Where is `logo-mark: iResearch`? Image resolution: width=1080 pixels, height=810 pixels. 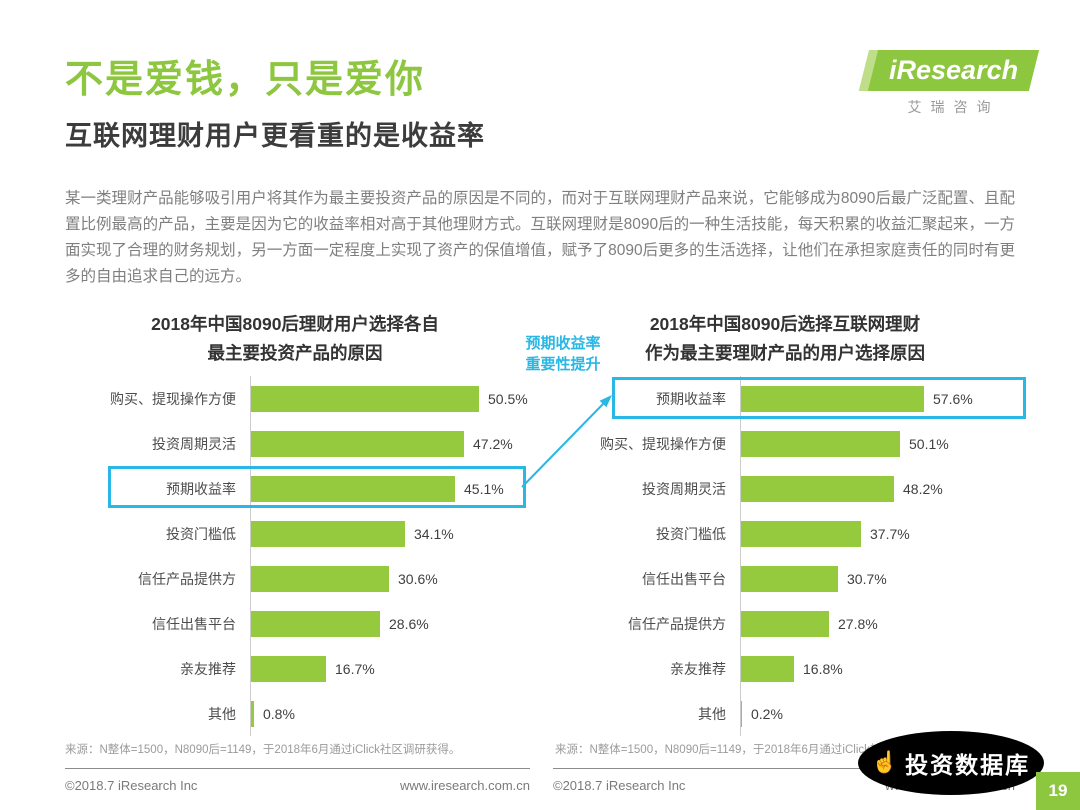
logo-mark: iResearch is located at coordinates (949, 70).